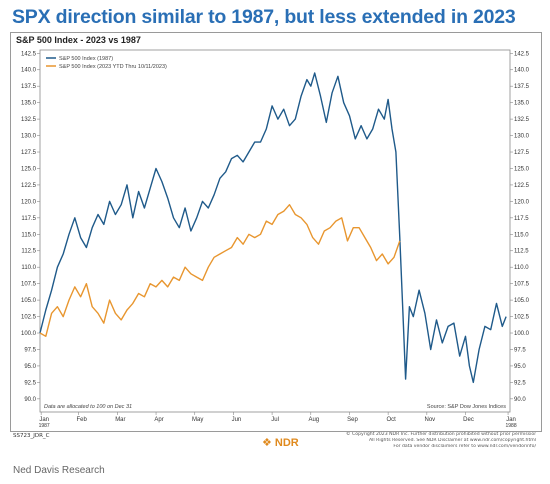  What do you see at coordinates (522, 169) in the screenshot?
I see `y-tick-label-right: 125.0` at bounding box center [522, 169].